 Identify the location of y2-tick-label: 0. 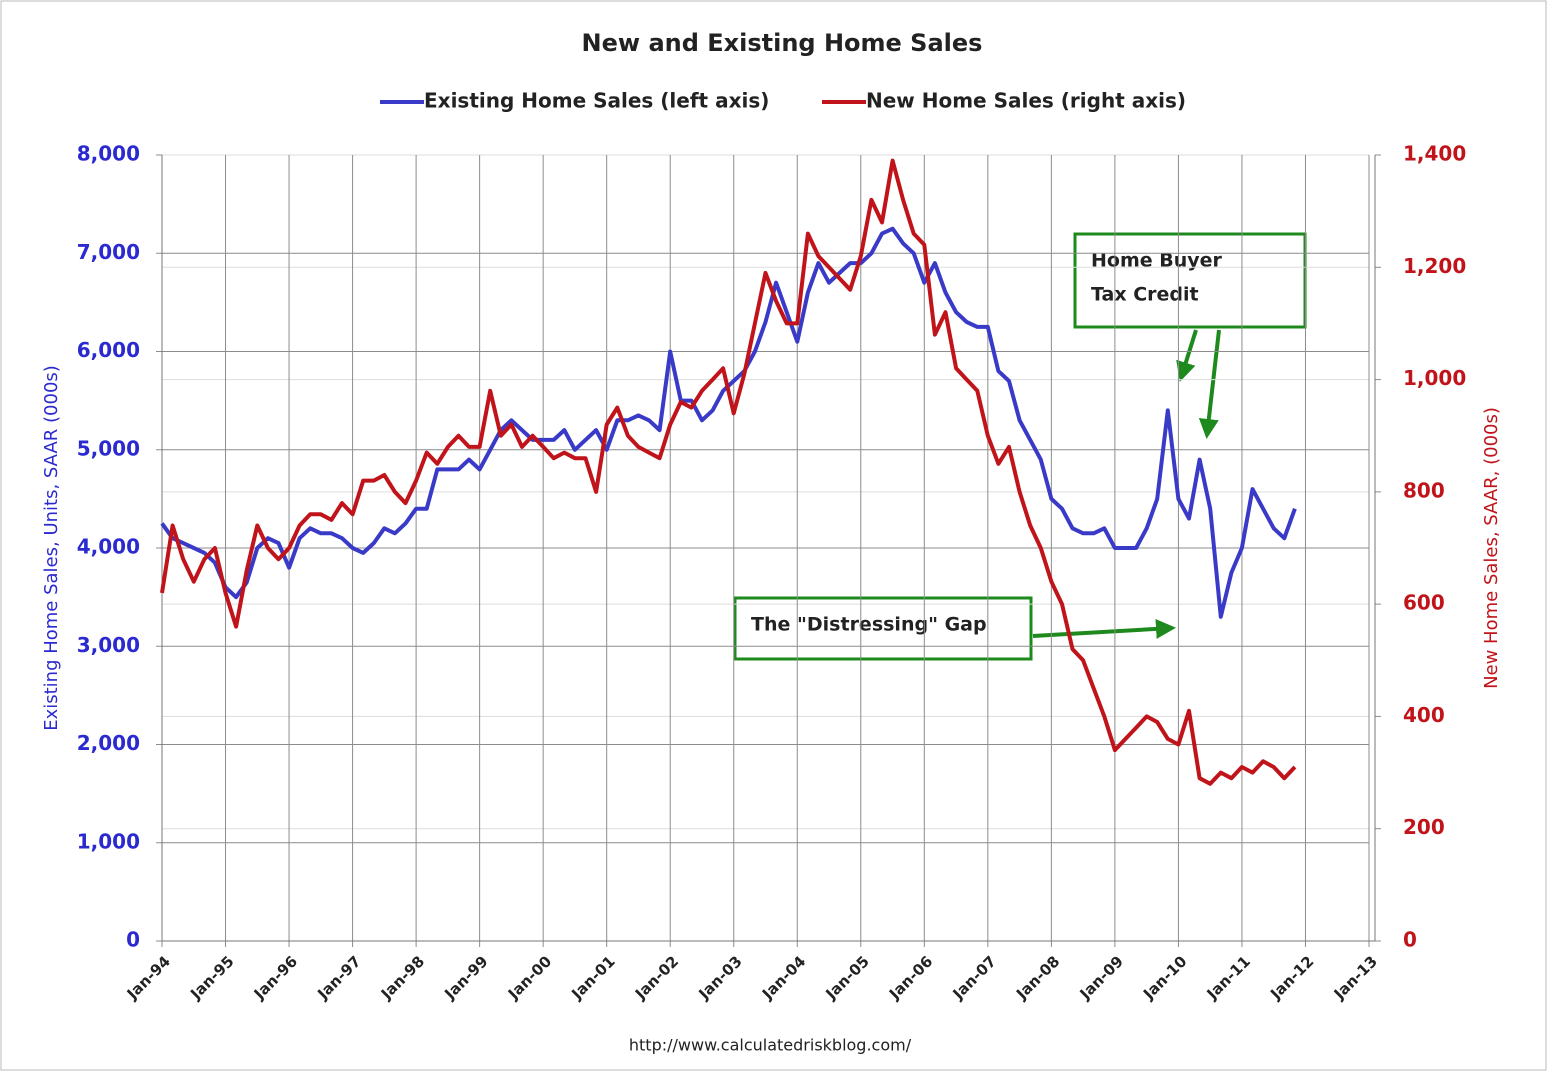
(1410, 940).